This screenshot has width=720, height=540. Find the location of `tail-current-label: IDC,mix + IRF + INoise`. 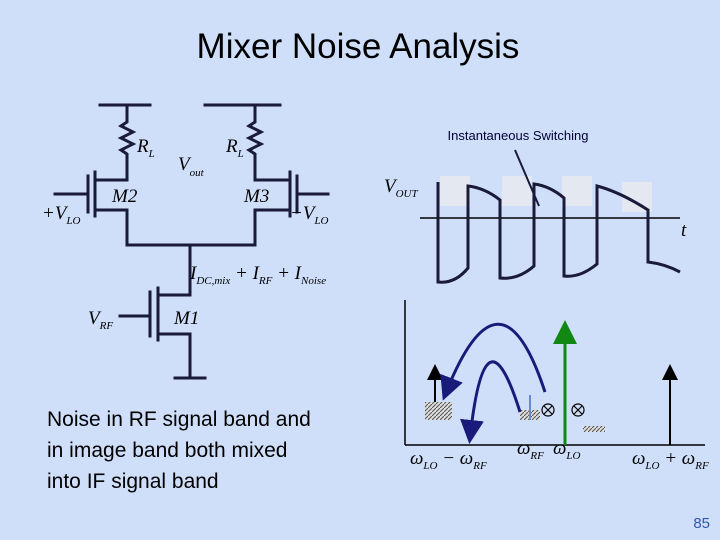

tail-current-label: IDC,mix + IRF + INoise is located at coordinates (257, 275).